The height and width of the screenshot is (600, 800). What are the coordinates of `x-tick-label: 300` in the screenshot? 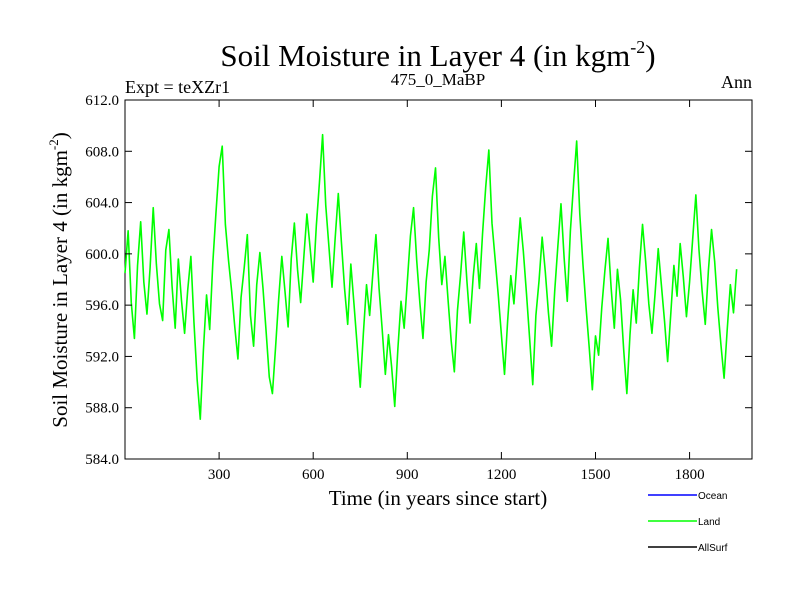 It's located at (219, 475).